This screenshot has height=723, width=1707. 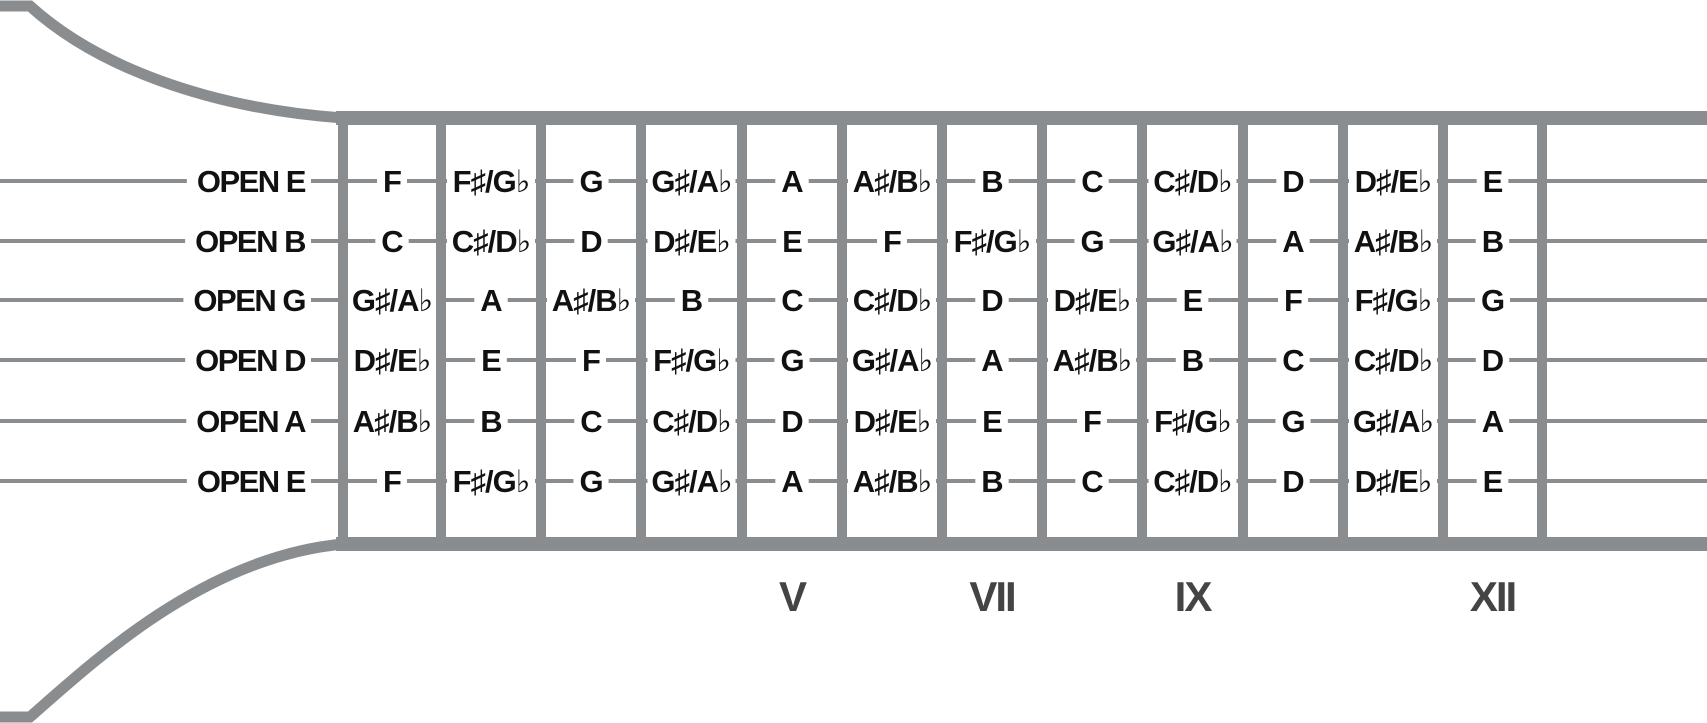 What do you see at coordinates (991, 596) in the screenshot?
I see `fret-marker-vii: VII` at bounding box center [991, 596].